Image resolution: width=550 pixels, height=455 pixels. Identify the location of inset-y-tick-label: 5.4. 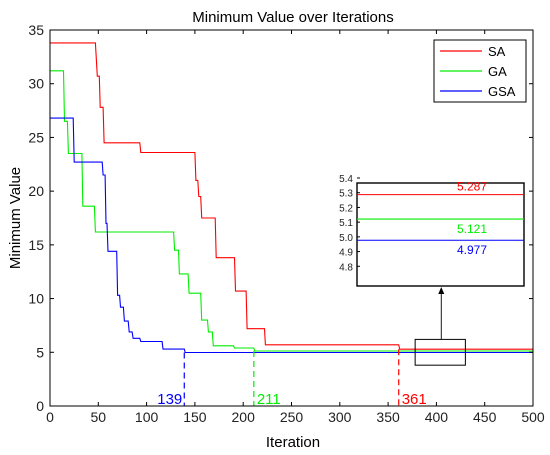
(346, 179).